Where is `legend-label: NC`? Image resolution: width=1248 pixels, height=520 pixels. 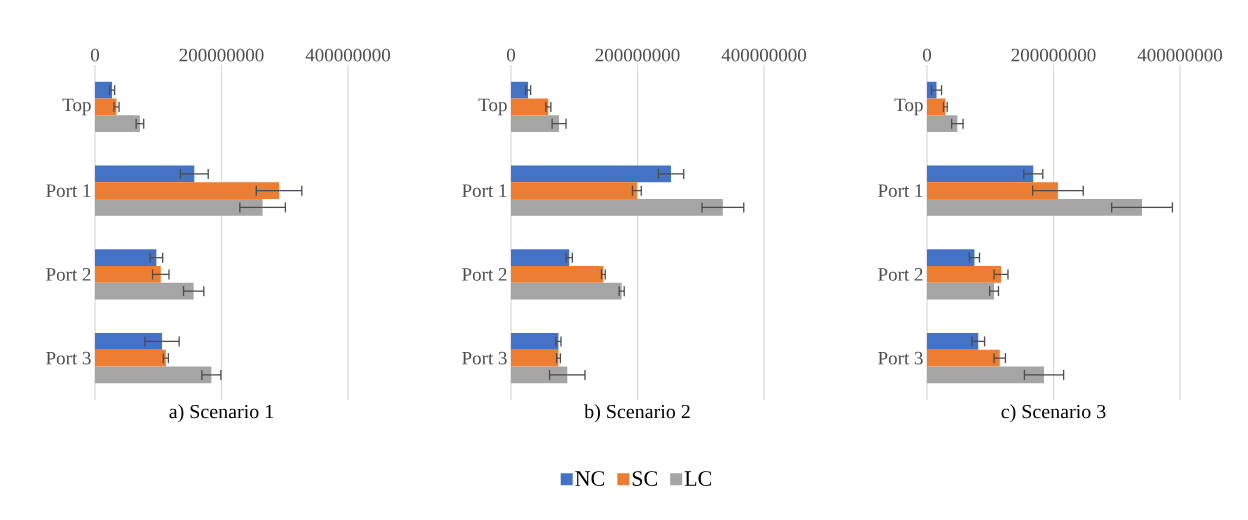 legend-label: NC is located at coordinates (590, 478).